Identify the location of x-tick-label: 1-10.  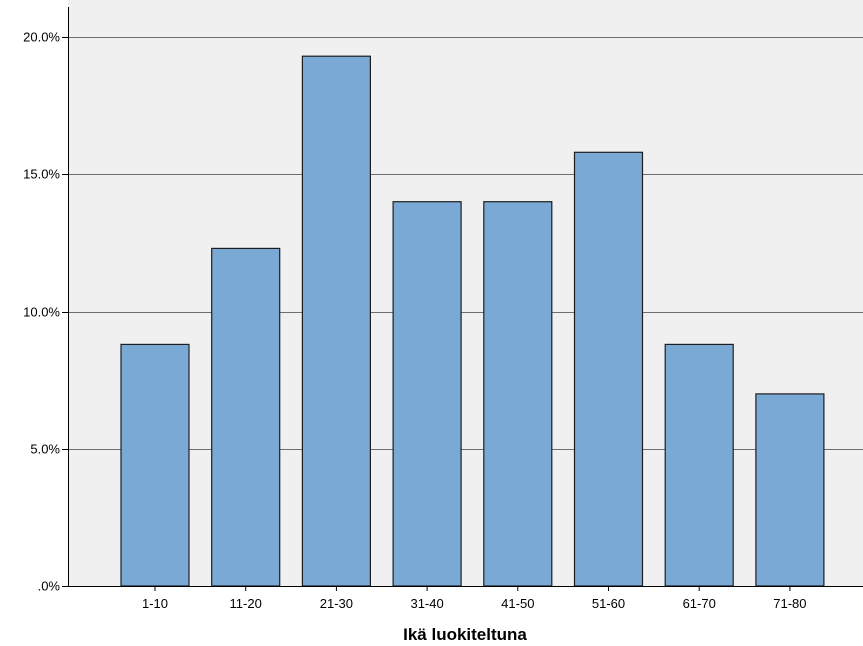
(155, 603).